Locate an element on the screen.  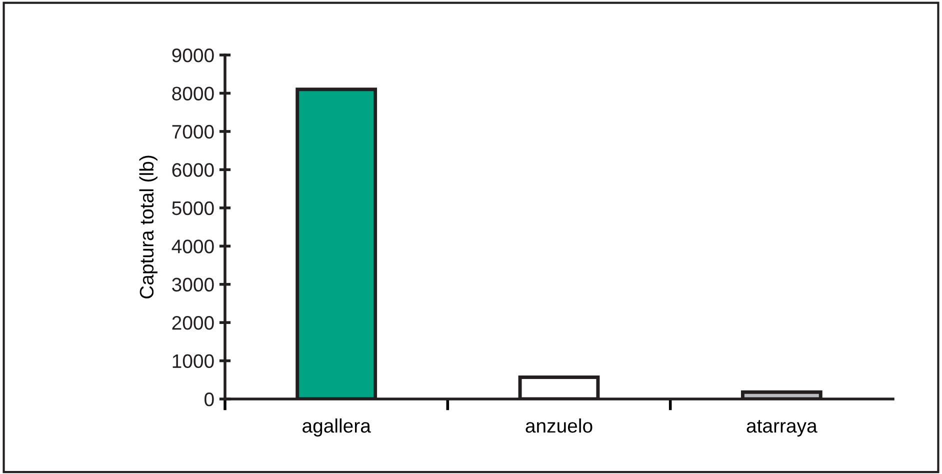
y-tick-label: 8000 is located at coordinates (193, 93).